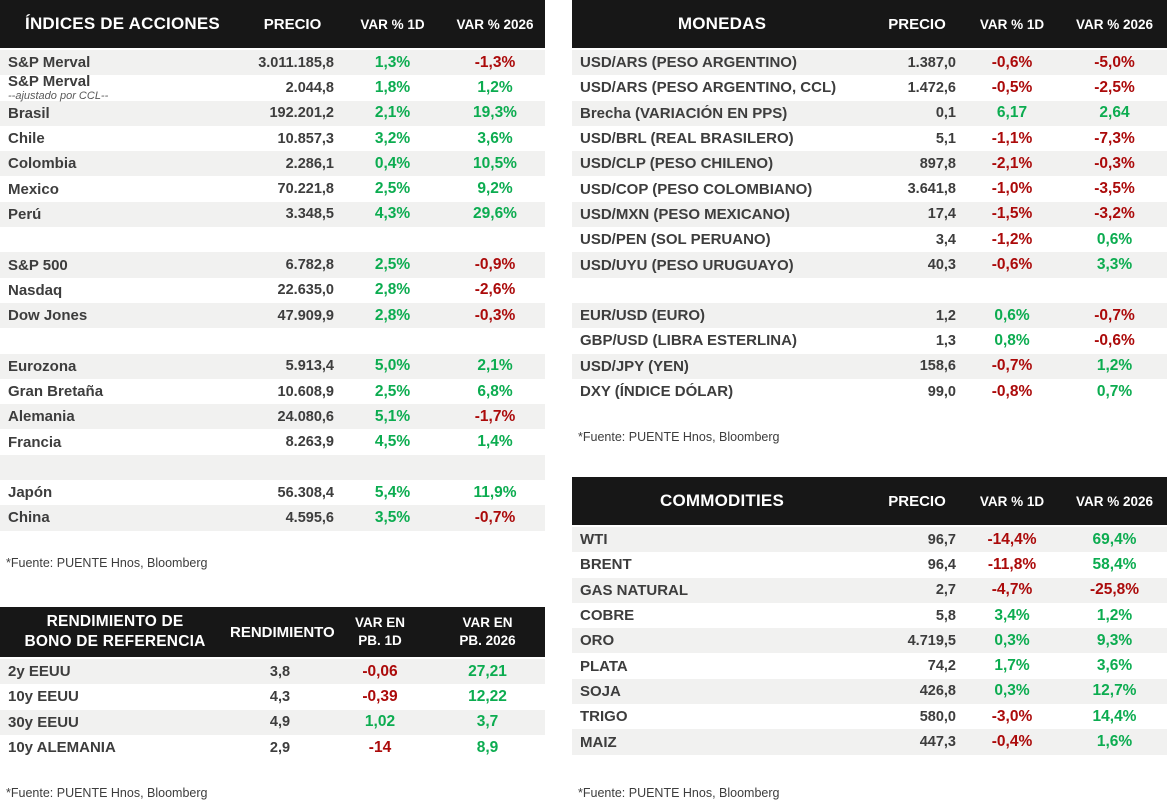 The width and height of the screenshot is (1167, 810). I want to click on var-2026-value: 12,22, so click(487, 696).